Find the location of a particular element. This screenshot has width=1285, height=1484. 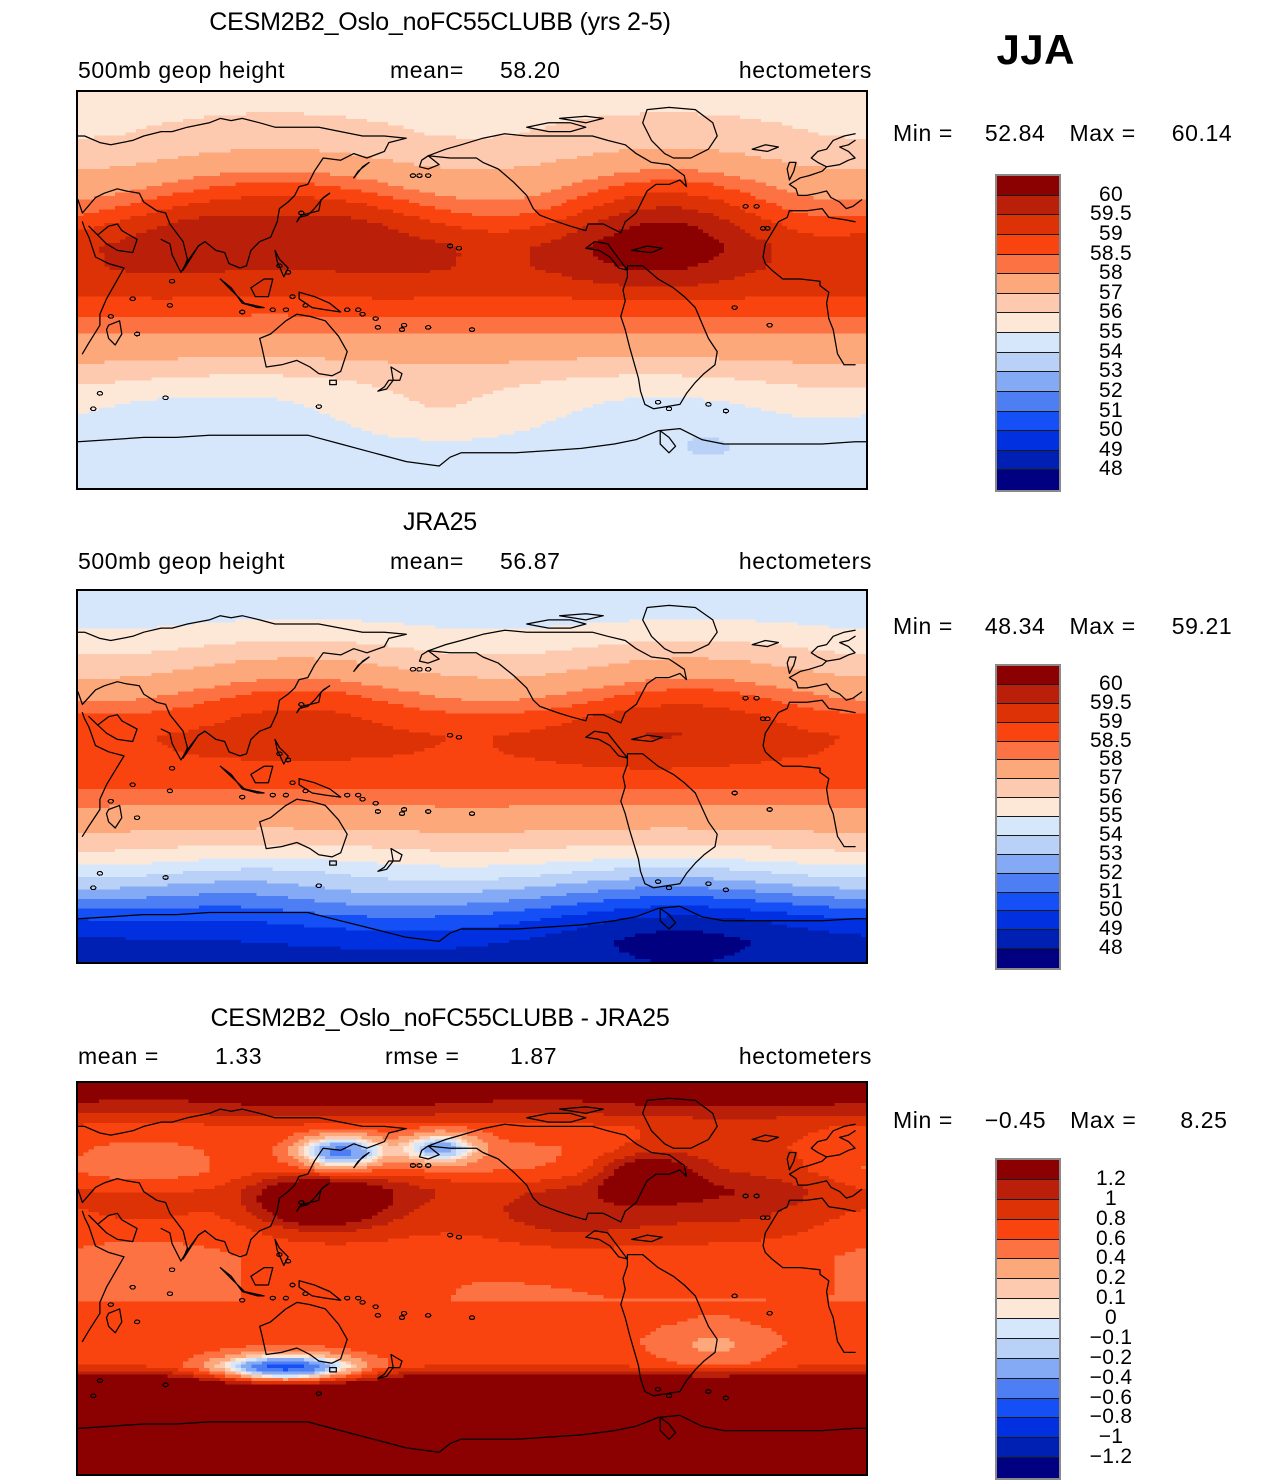

colorbar-tick-label: 54 is located at coordinates (1111, 351).